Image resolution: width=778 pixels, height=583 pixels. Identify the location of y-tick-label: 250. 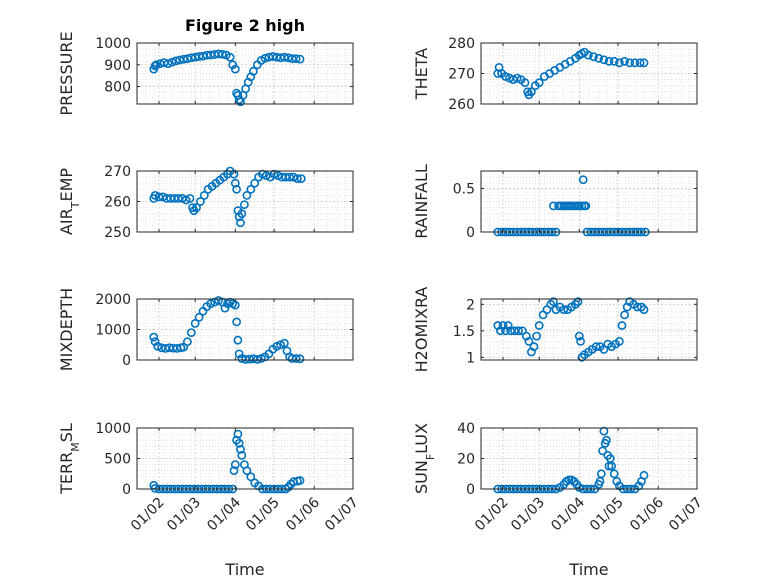
(117, 233).